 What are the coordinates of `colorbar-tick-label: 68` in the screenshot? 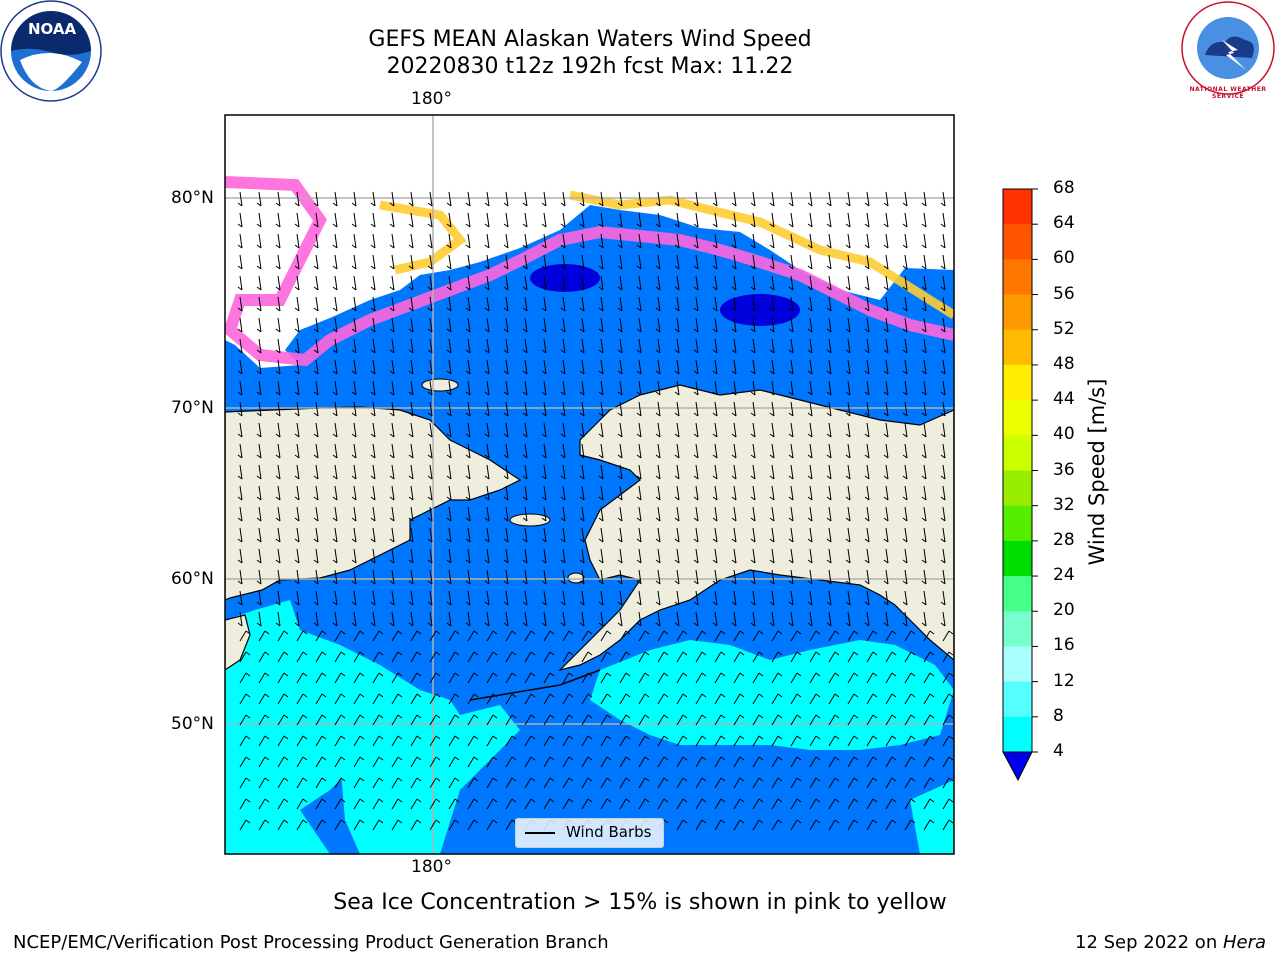 It's located at (1064, 188).